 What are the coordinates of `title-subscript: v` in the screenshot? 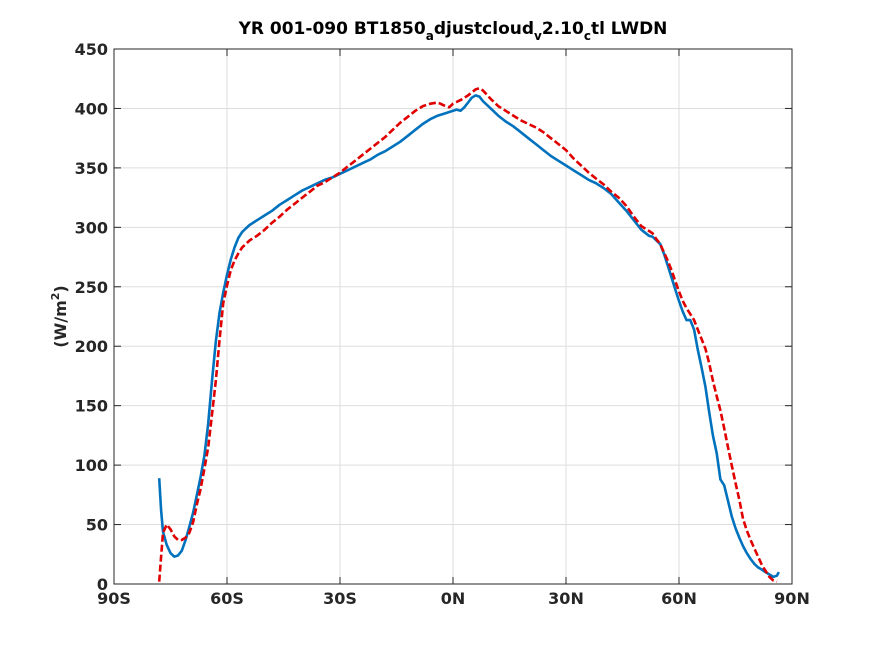 It's located at (538, 36).